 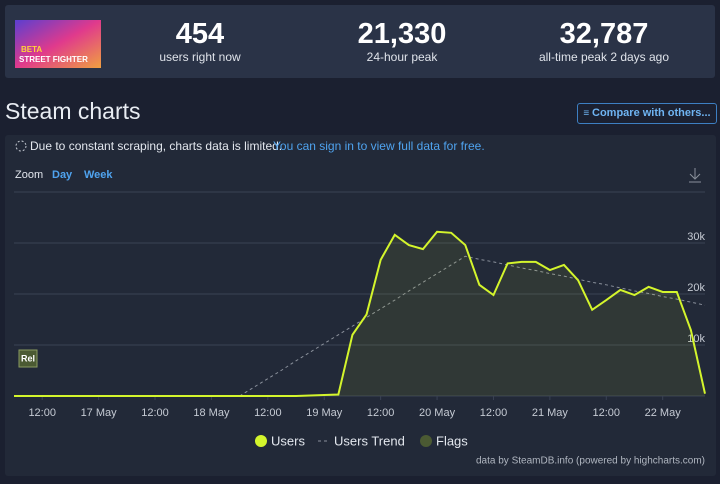 I want to click on notice-icon, so click(x=21, y=146).